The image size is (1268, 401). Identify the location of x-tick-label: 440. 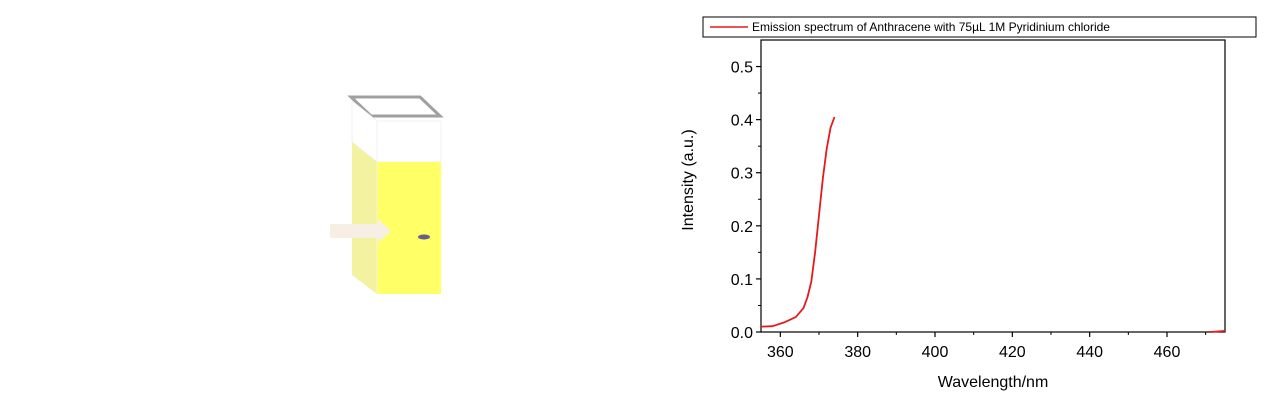
(1089, 352).